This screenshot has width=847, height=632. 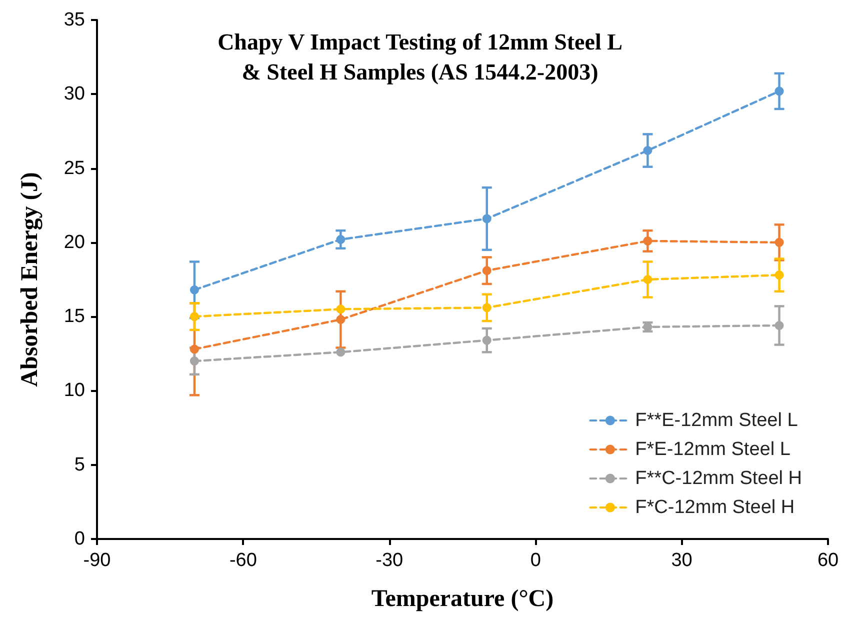 I want to click on x-tick-label: 30, so click(x=681, y=560).